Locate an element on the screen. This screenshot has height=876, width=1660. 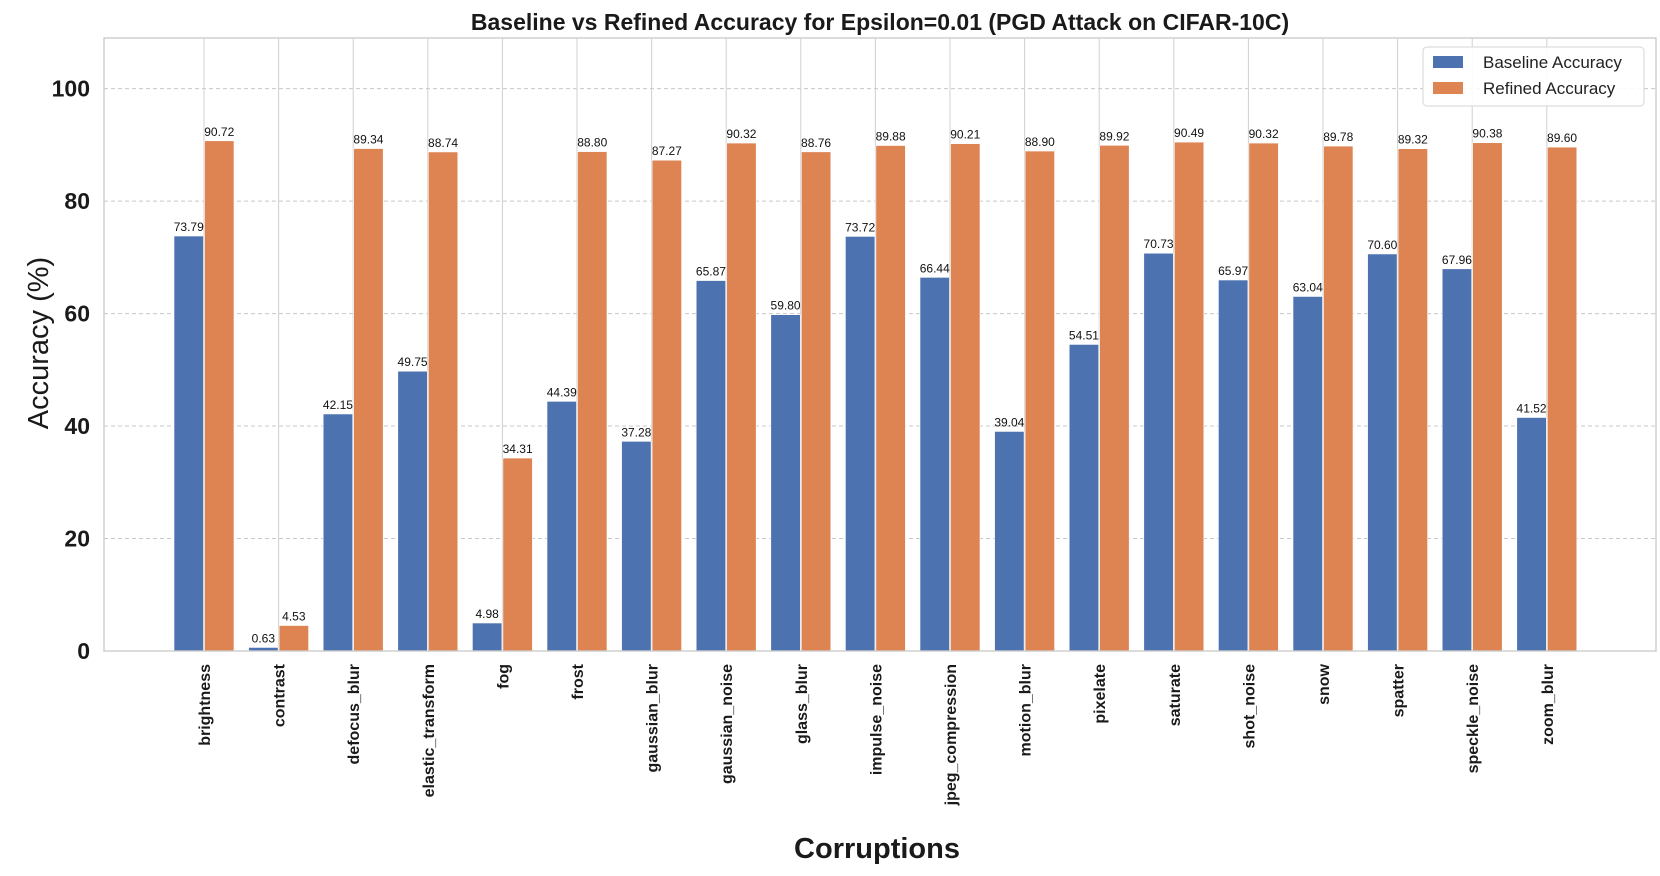
baseline-value-label: 54.51 is located at coordinates (1084, 335).